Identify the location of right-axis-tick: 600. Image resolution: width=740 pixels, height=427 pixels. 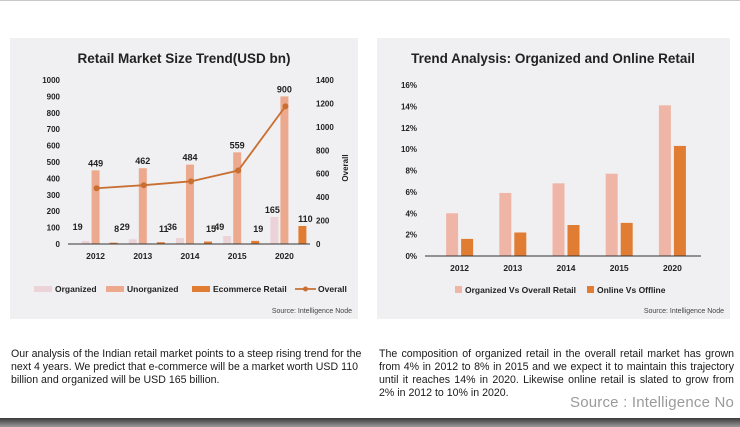
(323, 174).